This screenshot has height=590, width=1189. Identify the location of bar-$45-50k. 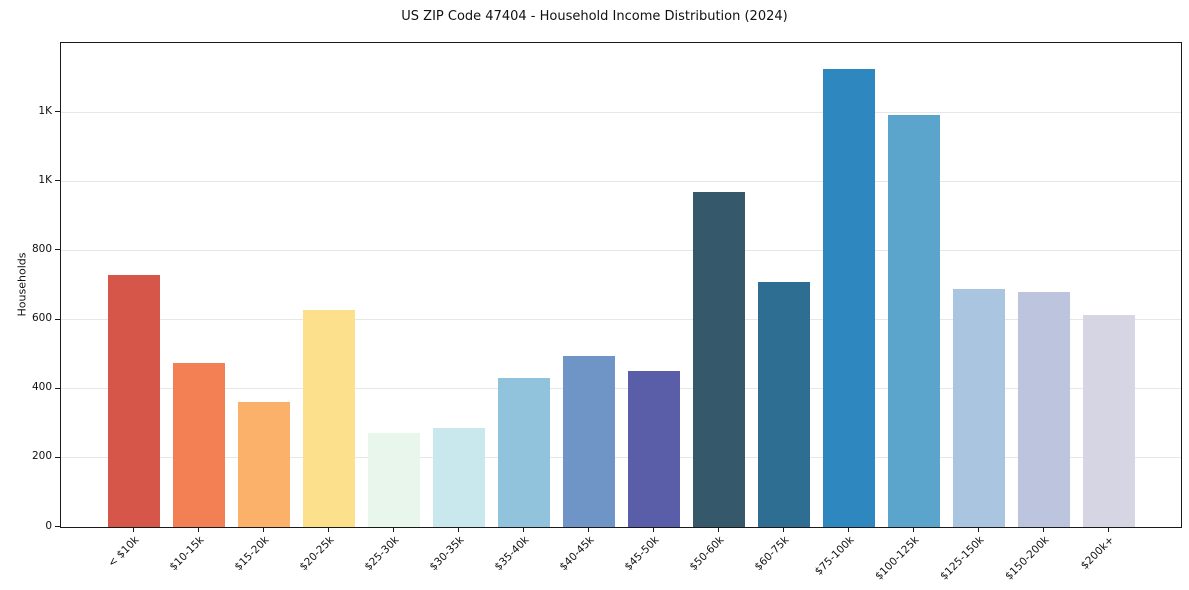
(653, 449).